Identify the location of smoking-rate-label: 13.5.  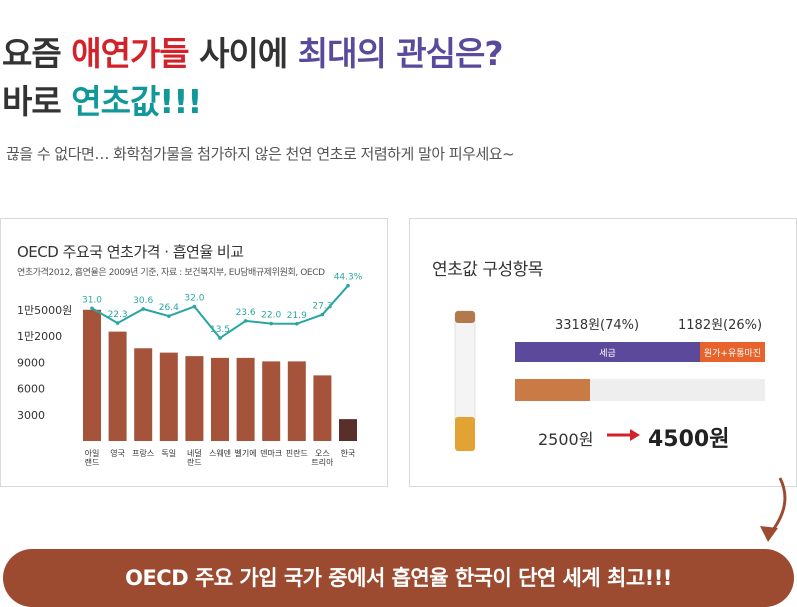
(220, 330).